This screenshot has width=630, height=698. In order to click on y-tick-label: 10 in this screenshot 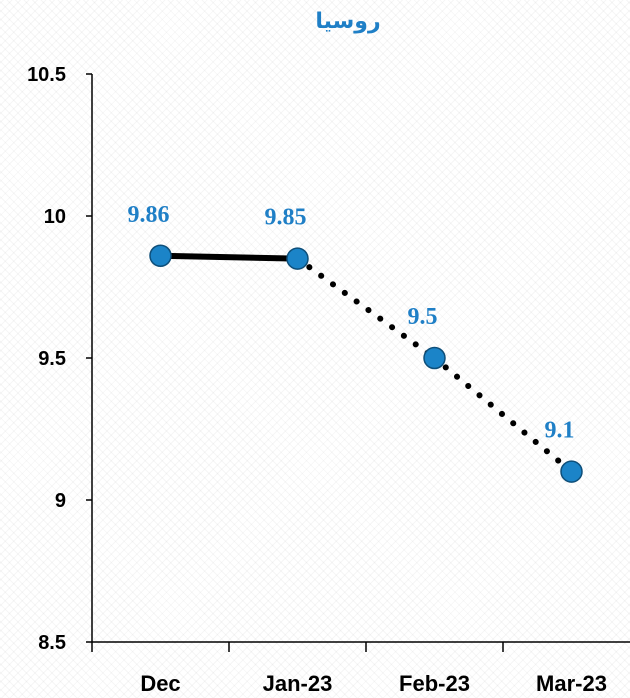, I will do `click(55, 217)`.